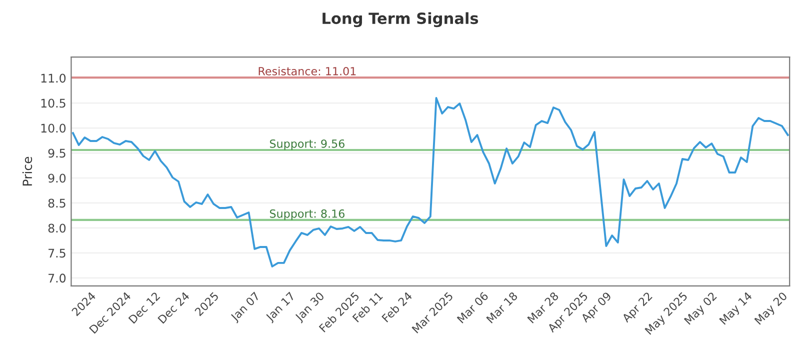  What do you see at coordinates (57, 253) in the screenshot?
I see `y-tick-label: 7.5` at bounding box center [57, 253].